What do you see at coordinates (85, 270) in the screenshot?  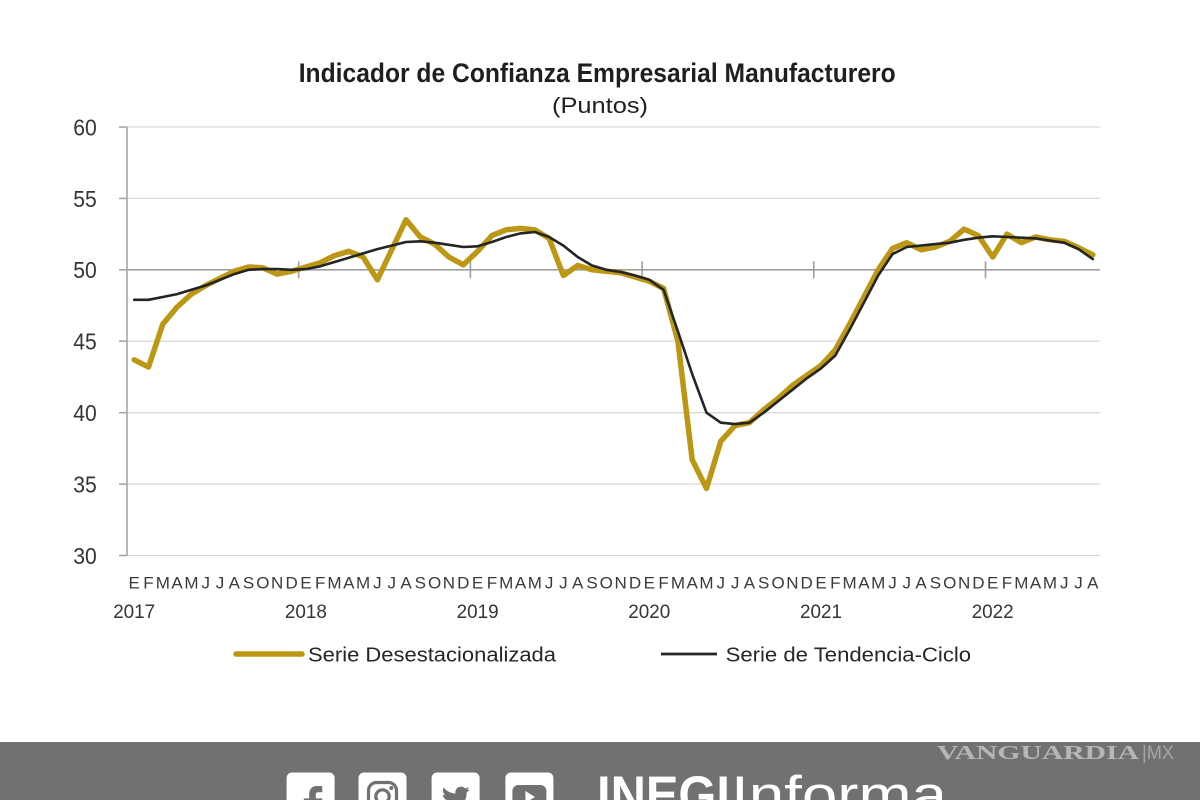 I see `svg-text: 50` at bounding box center [85, 270].